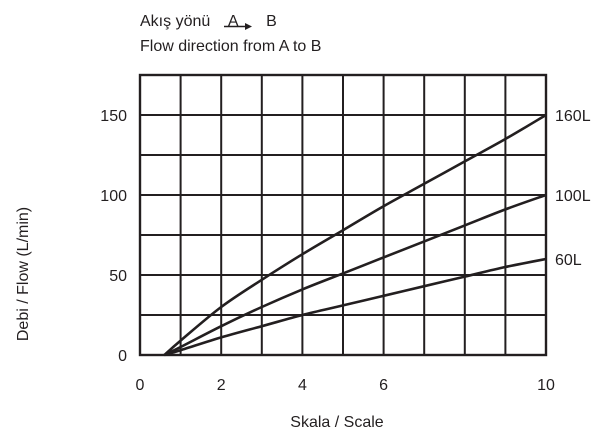 The width and height of the screenshot is (594, 442). I want to click on y-tick-label: 150, so click(113, 116).